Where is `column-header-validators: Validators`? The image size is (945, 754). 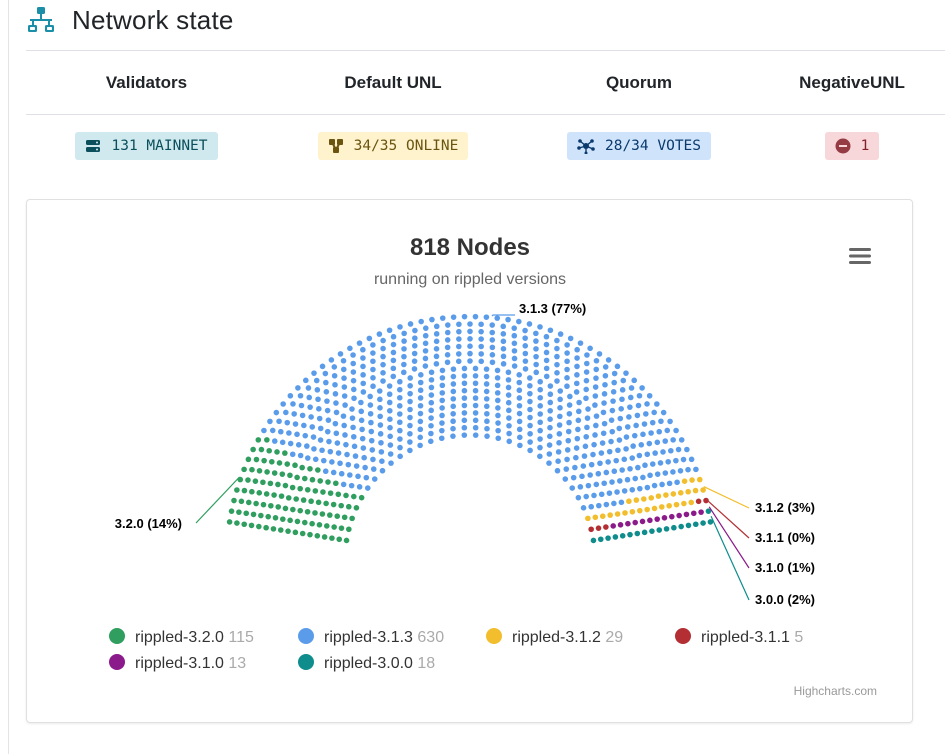 column-header-validators: Validators is located at coordinates (146, 82).